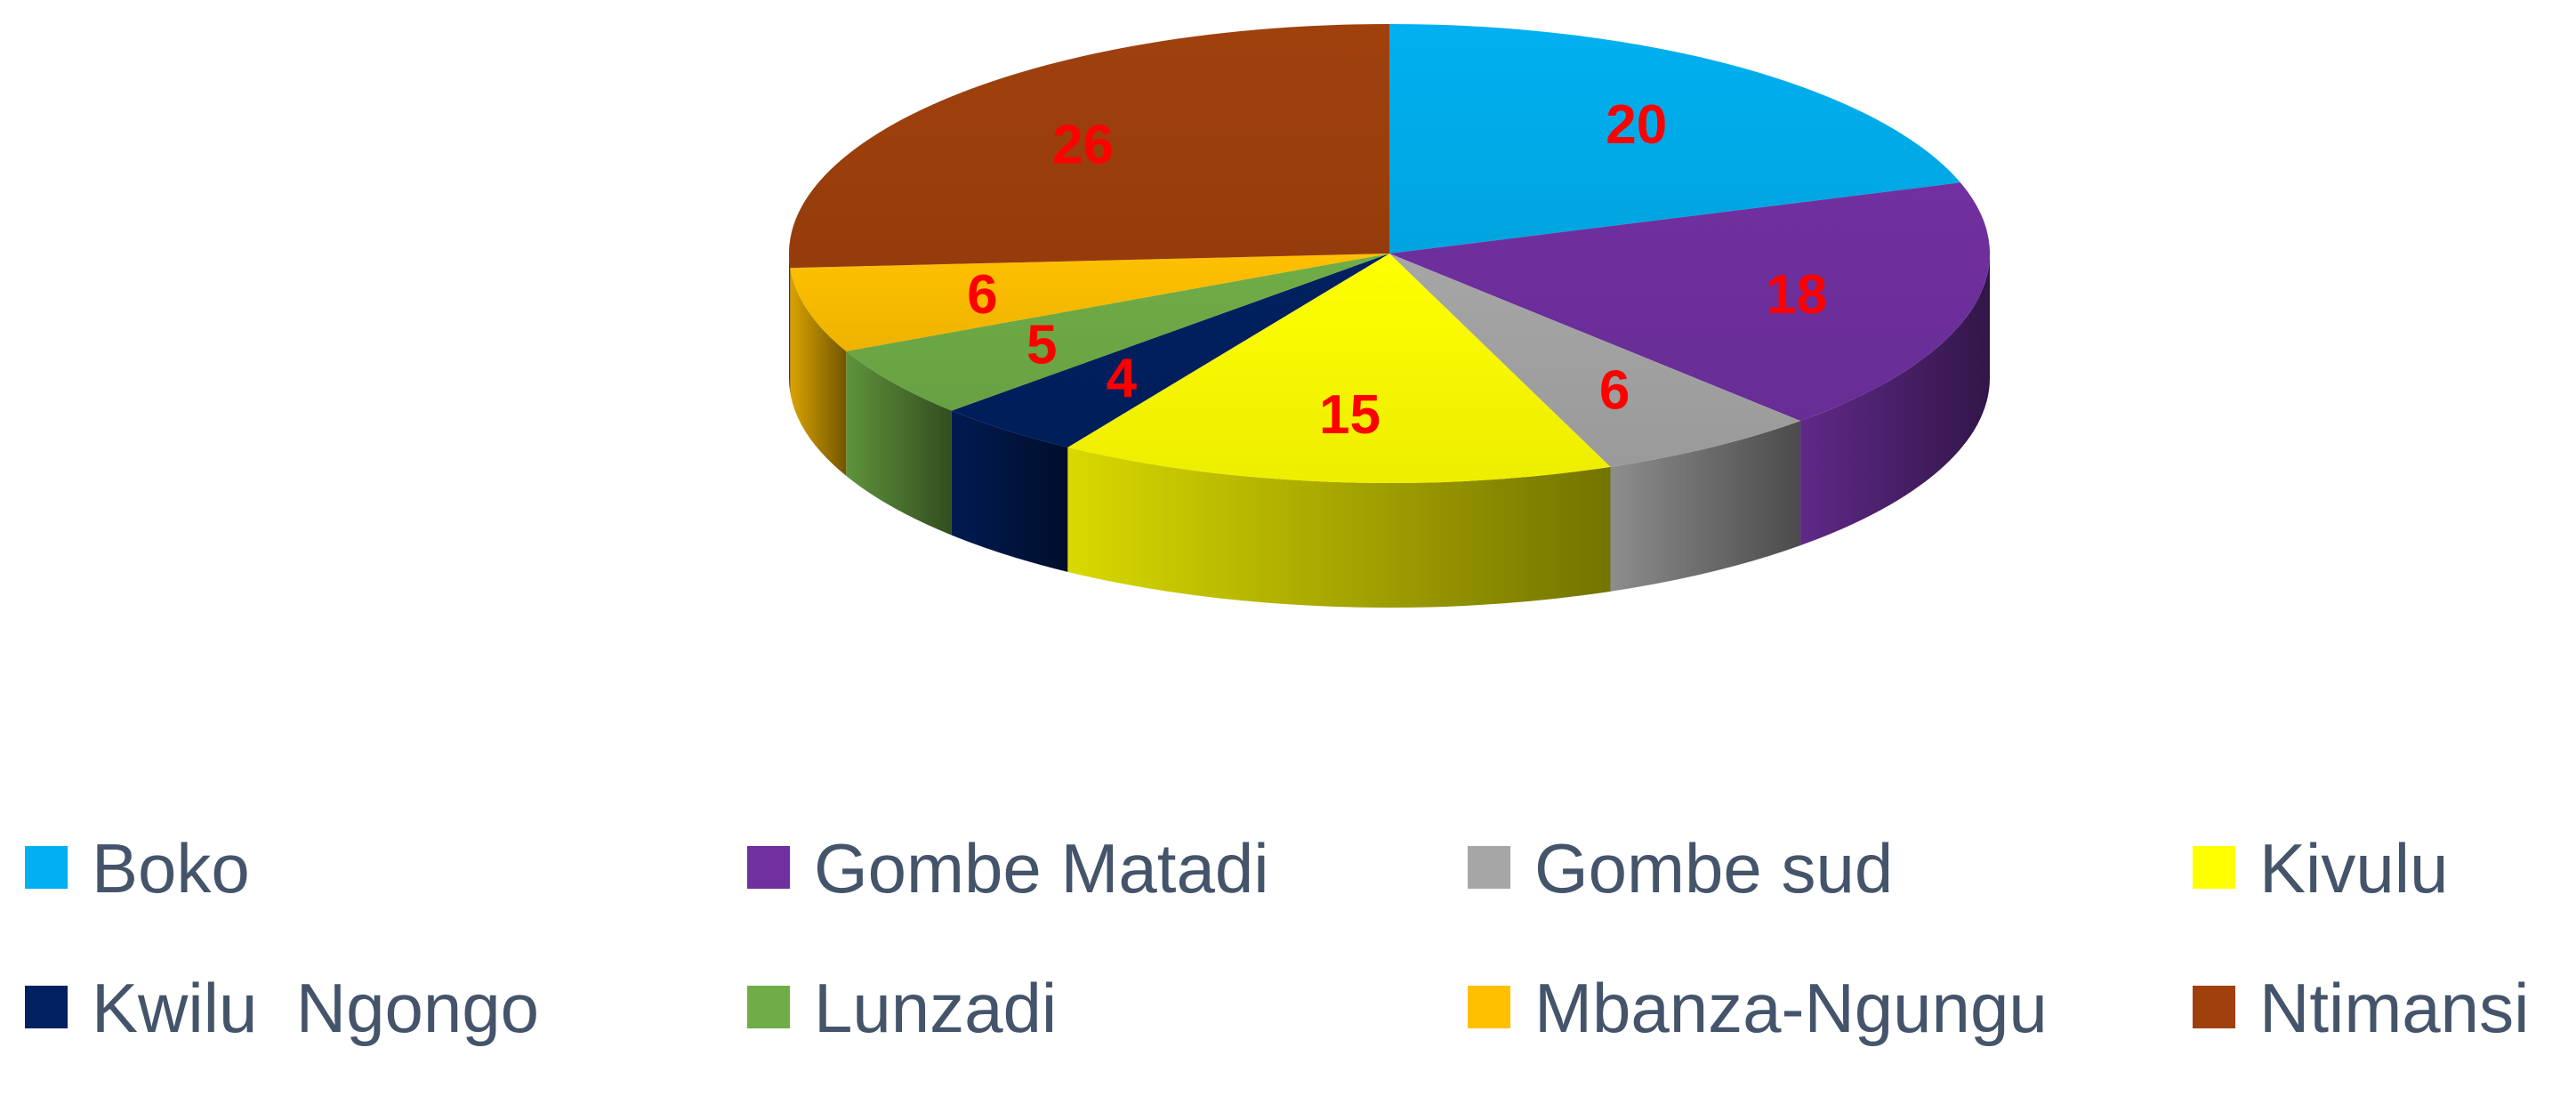 This screenshot has height=1096, width=2576. I want to click on legend-swatch-gombe-sud, so click(1489, 867).